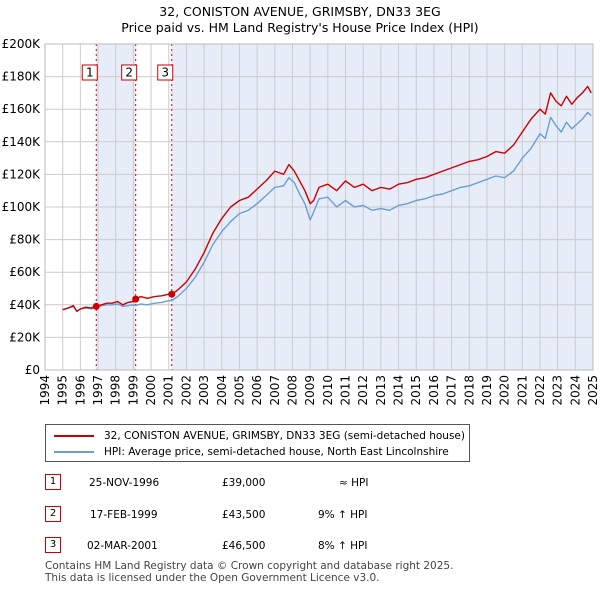 The width and height of the screenshot is (600, 590). I want to click on x-tick-label: 1994, so click(45, 390).